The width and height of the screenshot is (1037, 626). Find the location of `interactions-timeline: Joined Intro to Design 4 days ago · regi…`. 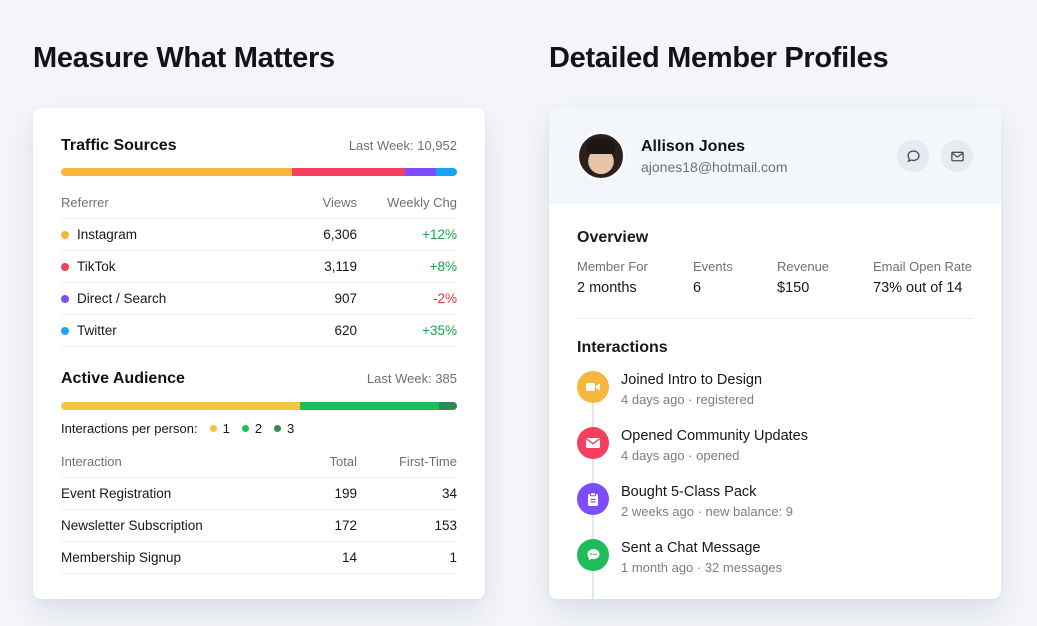

interactions-timeline: Joined Intro to Design 4 days ago · regi… is located at coordinates (775, 485).